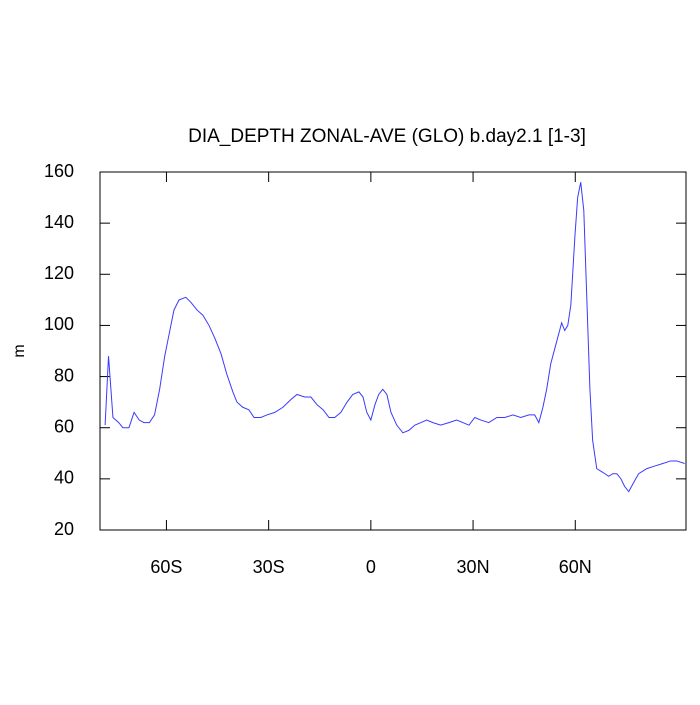 This screenshot has width=700, height=705. I want to click on y-axis-label: m, so click(19, 350).